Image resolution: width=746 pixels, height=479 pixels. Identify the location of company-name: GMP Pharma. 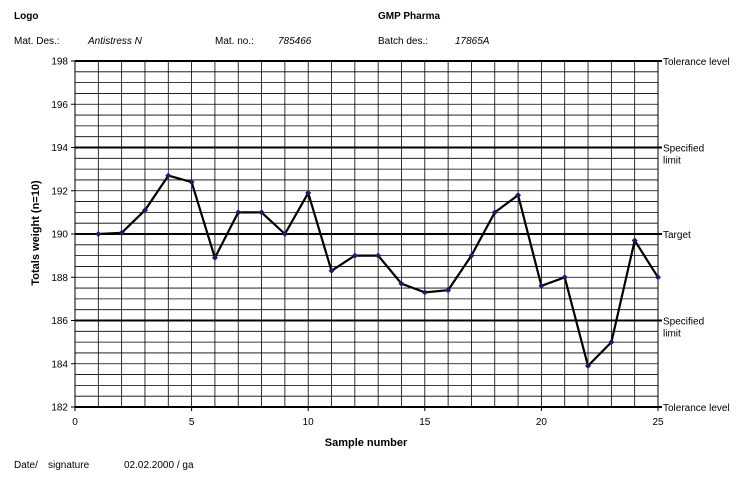
(409, 16).